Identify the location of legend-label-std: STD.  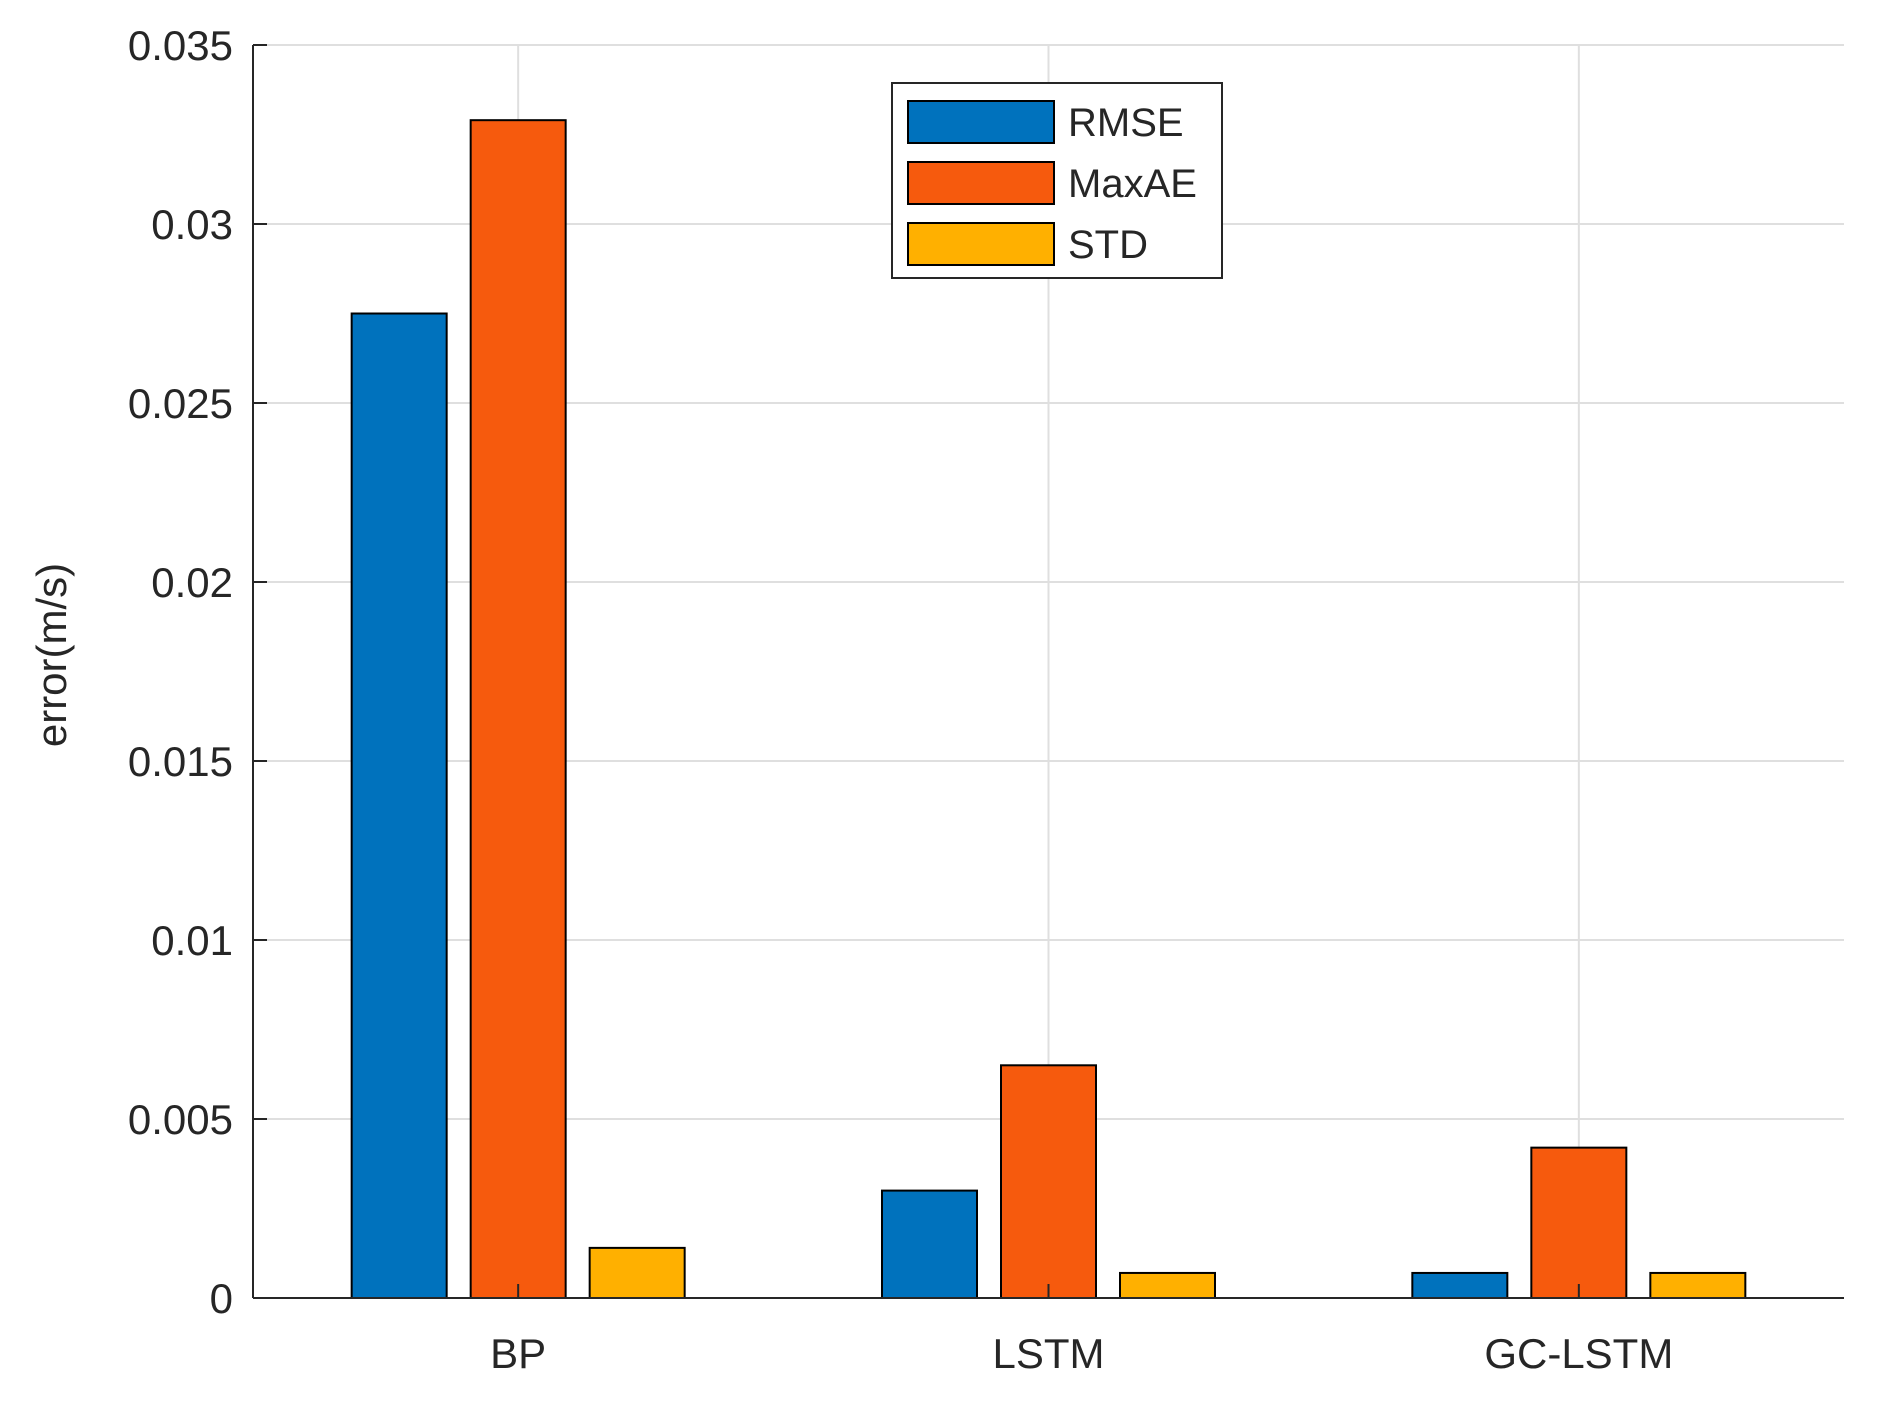
(1108, 245).